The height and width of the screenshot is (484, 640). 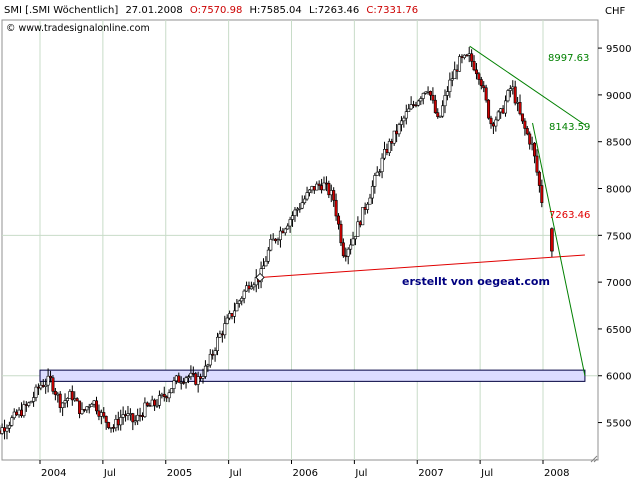 What do you see at coordinates (153, 10) in the screenshot?
I see `header-date: 27.01.2008` at bounding box center [153, 10].